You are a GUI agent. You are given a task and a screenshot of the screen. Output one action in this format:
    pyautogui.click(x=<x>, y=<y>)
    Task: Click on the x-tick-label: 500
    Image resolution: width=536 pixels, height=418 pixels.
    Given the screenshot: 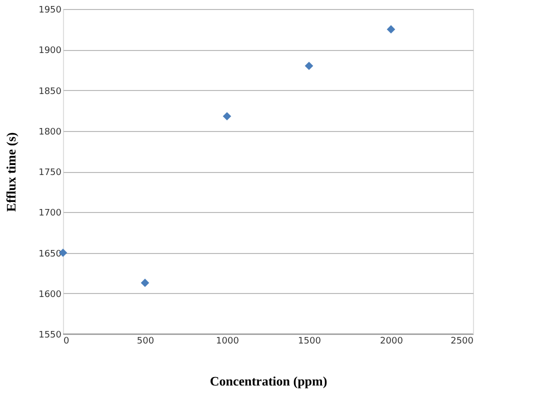 What is the action you would take?
    pyautogui.click(x=145, y=341)
    